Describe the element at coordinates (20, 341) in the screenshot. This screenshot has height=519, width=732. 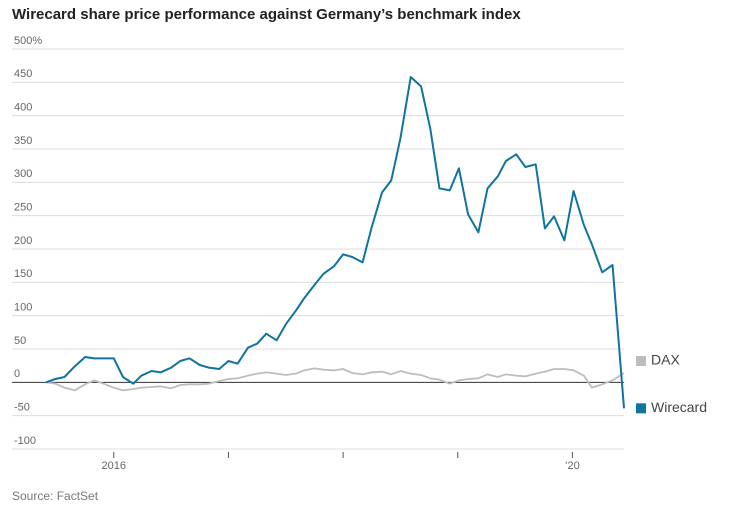
I see `y-tick-label: 50` at that location.